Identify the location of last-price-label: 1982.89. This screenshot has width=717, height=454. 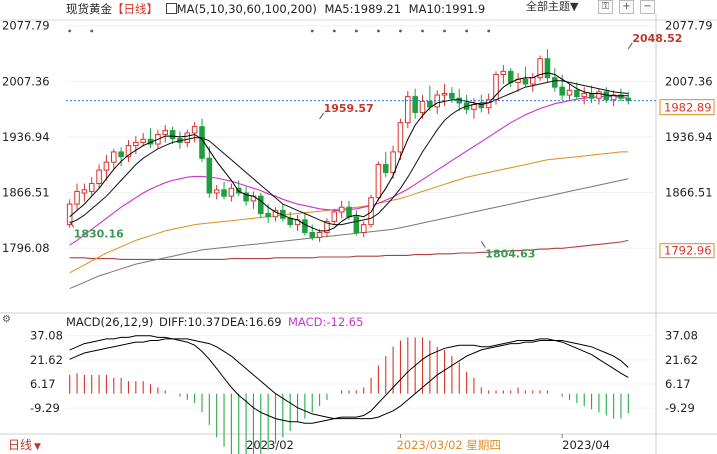
(688, 108).